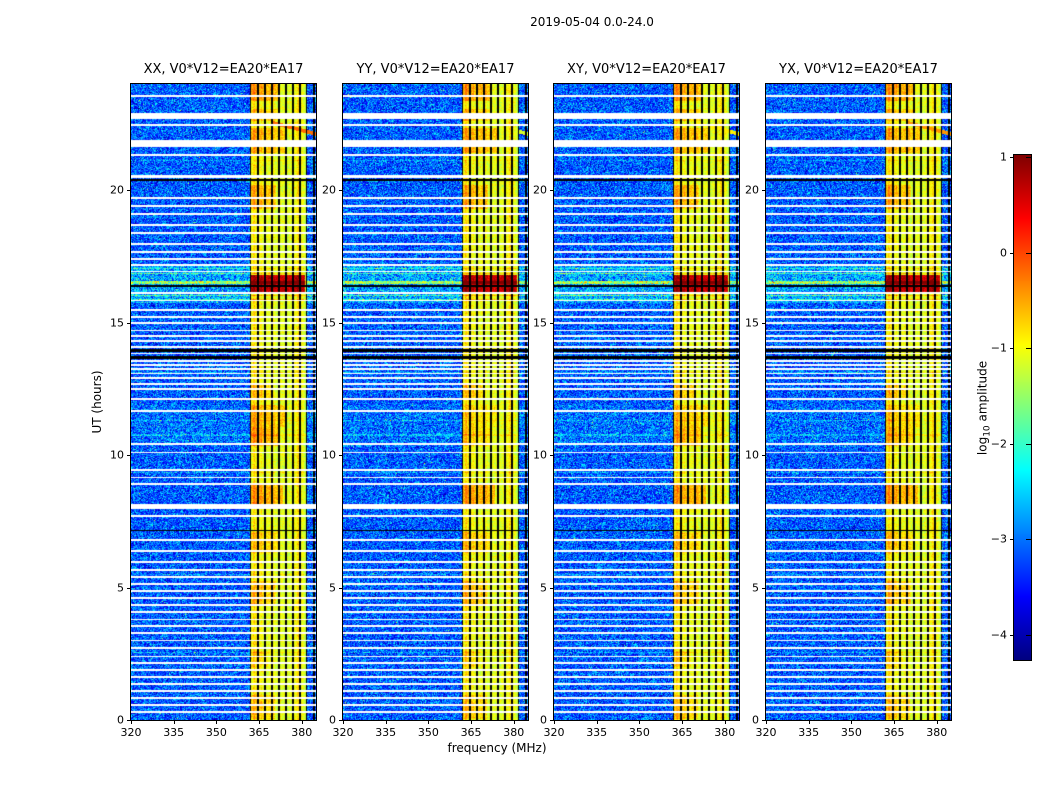 This screenshot has height=800, width=1050. I want to click on x-axis-label: frequency (MHz), so click(497, 748).